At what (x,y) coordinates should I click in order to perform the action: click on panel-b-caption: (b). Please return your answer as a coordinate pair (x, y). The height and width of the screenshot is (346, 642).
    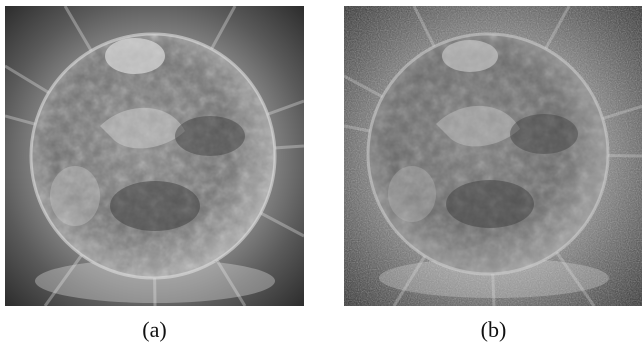
    Looking at the image, I should click on (493, 329).